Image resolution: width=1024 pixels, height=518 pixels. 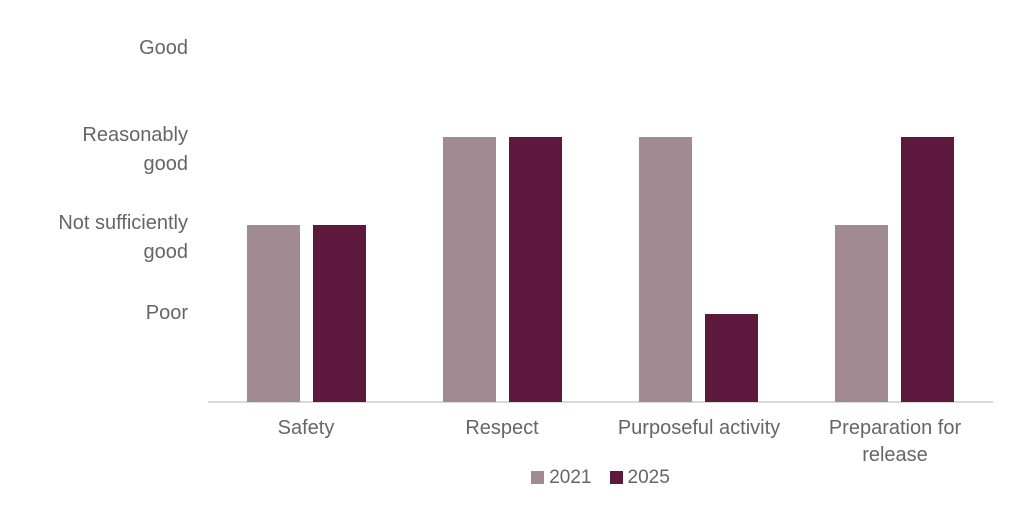 What do you see at coordinates (665, 269) in the screenshot?
I see `bar-purposeful-activity-2021` at bounding box center [665, 269].